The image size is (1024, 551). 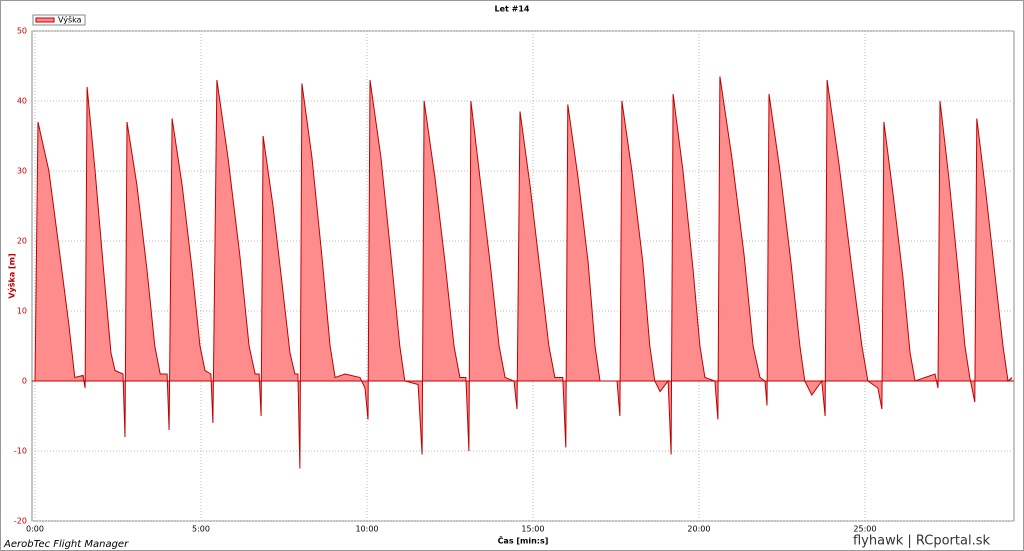 I want to click on x-tick-label: 20:00, so click(x=698, y=529).